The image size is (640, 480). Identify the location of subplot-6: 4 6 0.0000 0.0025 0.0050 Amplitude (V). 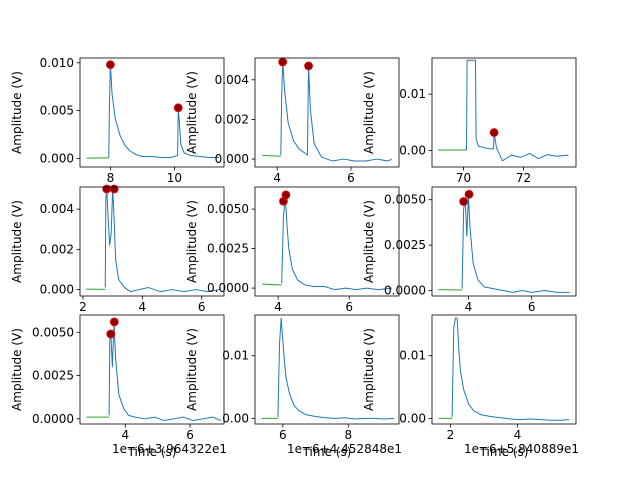
(469, 250).